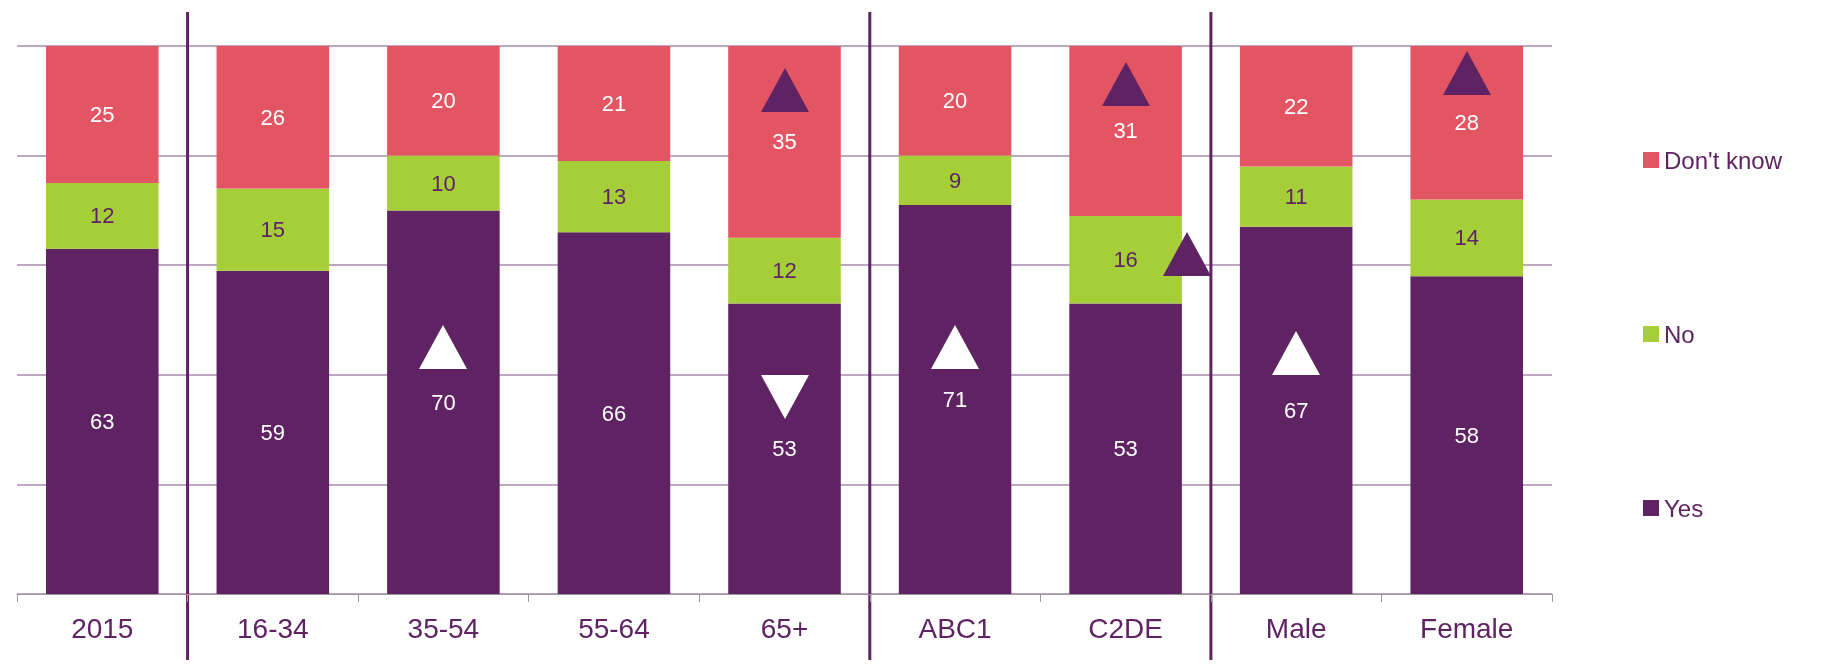 This screenshot has height=668, width=1825. I want to click on x-tick-label: Male, so click(1296, 628).